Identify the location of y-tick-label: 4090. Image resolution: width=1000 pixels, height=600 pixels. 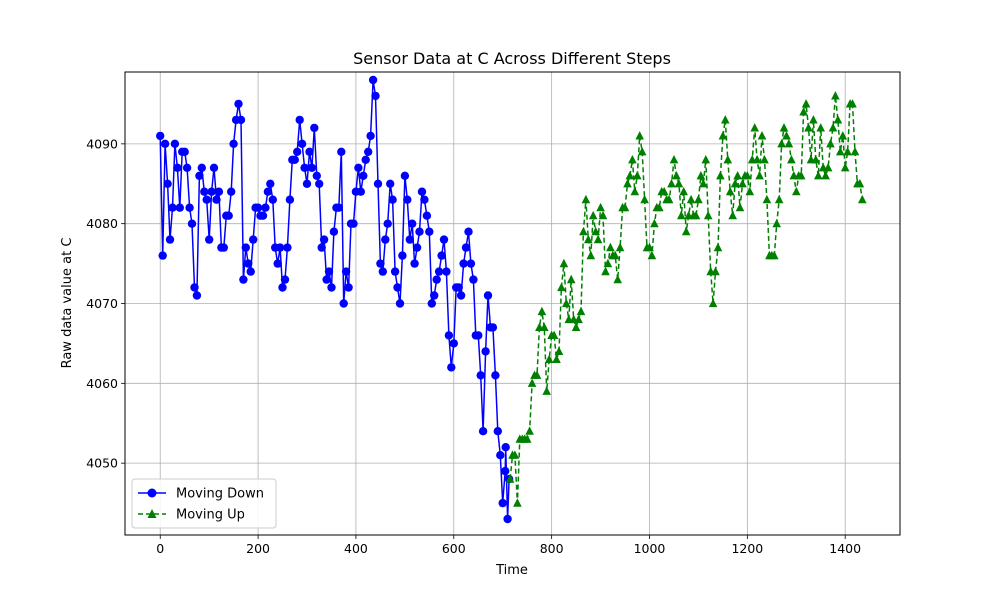
(102, 143).